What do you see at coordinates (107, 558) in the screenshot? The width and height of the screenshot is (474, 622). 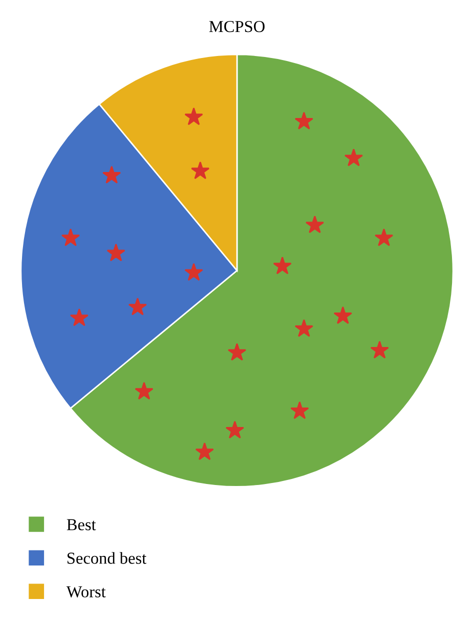 I see `legend-label: Second best` at bounding box center [107, 558].